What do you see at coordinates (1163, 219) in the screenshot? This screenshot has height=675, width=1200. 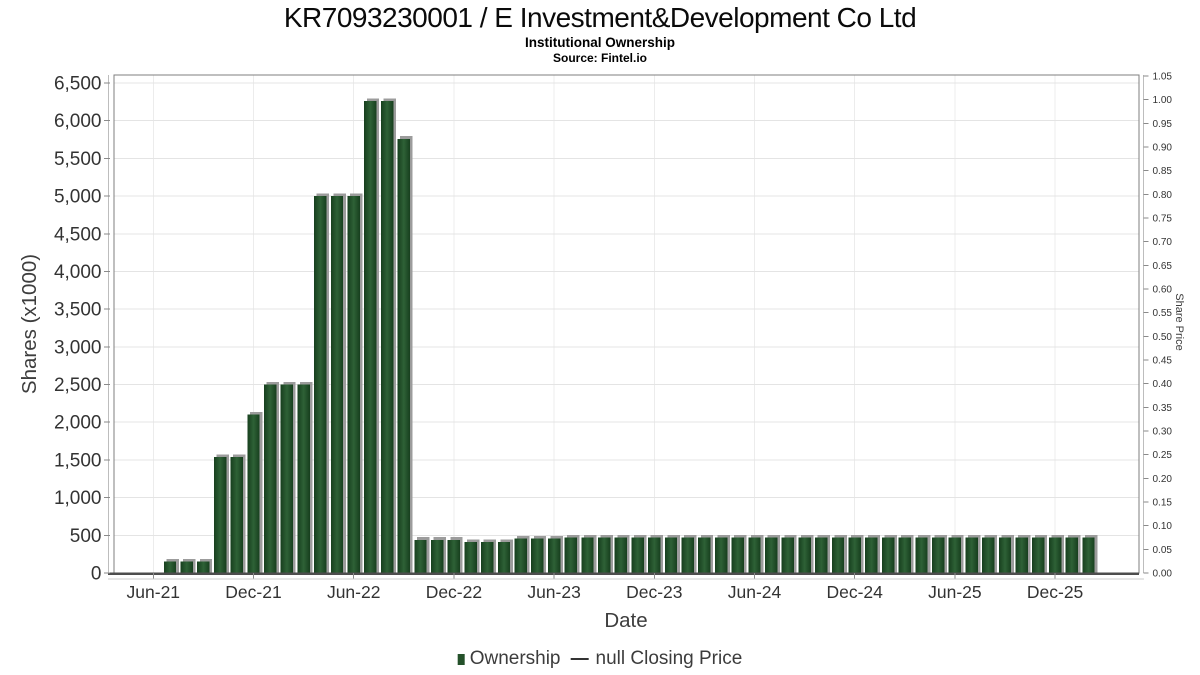 I see `y-right-tick-label: 0.75` at bounding box center [1163, 219].